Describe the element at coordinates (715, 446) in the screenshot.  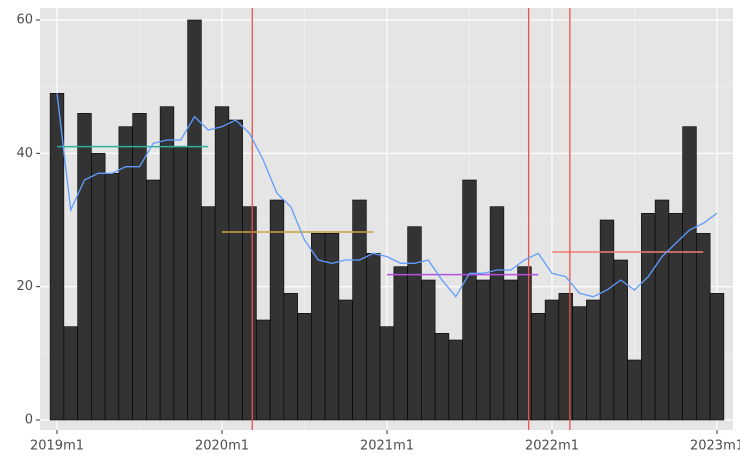
I see `x-tick-label: 2023m1` at that location.